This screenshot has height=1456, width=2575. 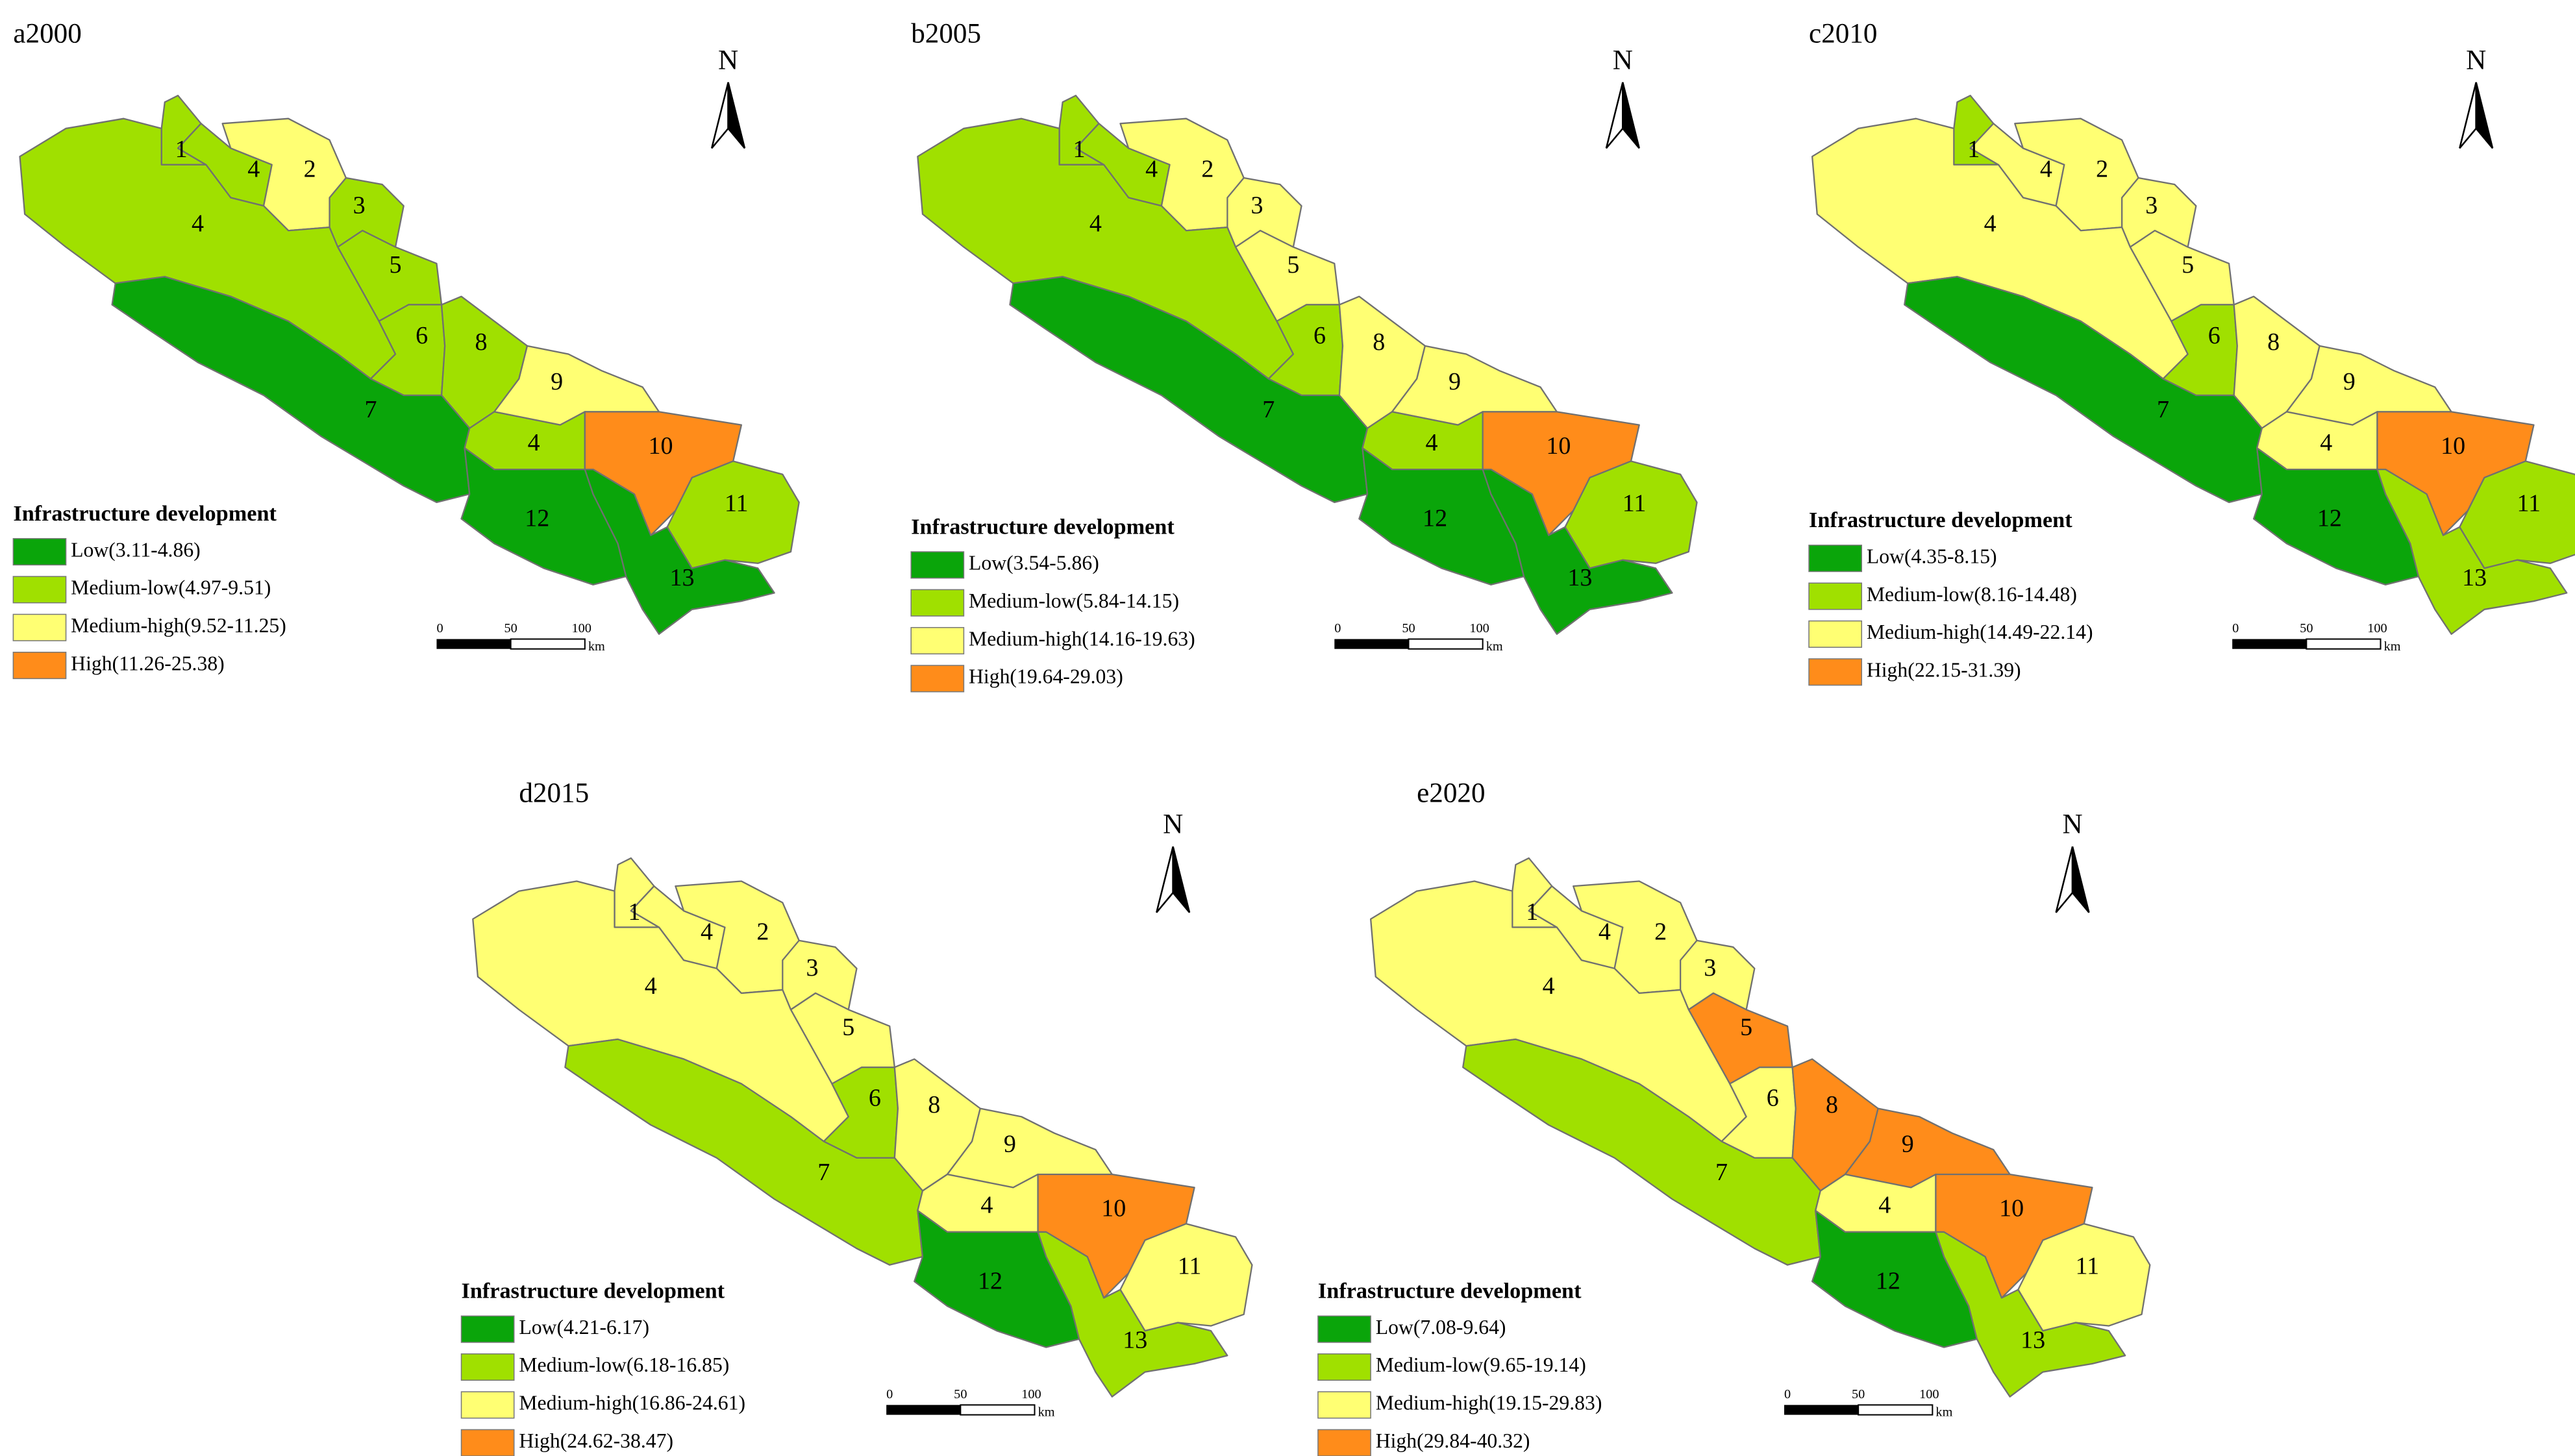 What do you see at coordinates (1972, 594) in the screenshot?
I see `legend-label: Medium-low(8.16-14.48)` at bounding box center [1972, 594].